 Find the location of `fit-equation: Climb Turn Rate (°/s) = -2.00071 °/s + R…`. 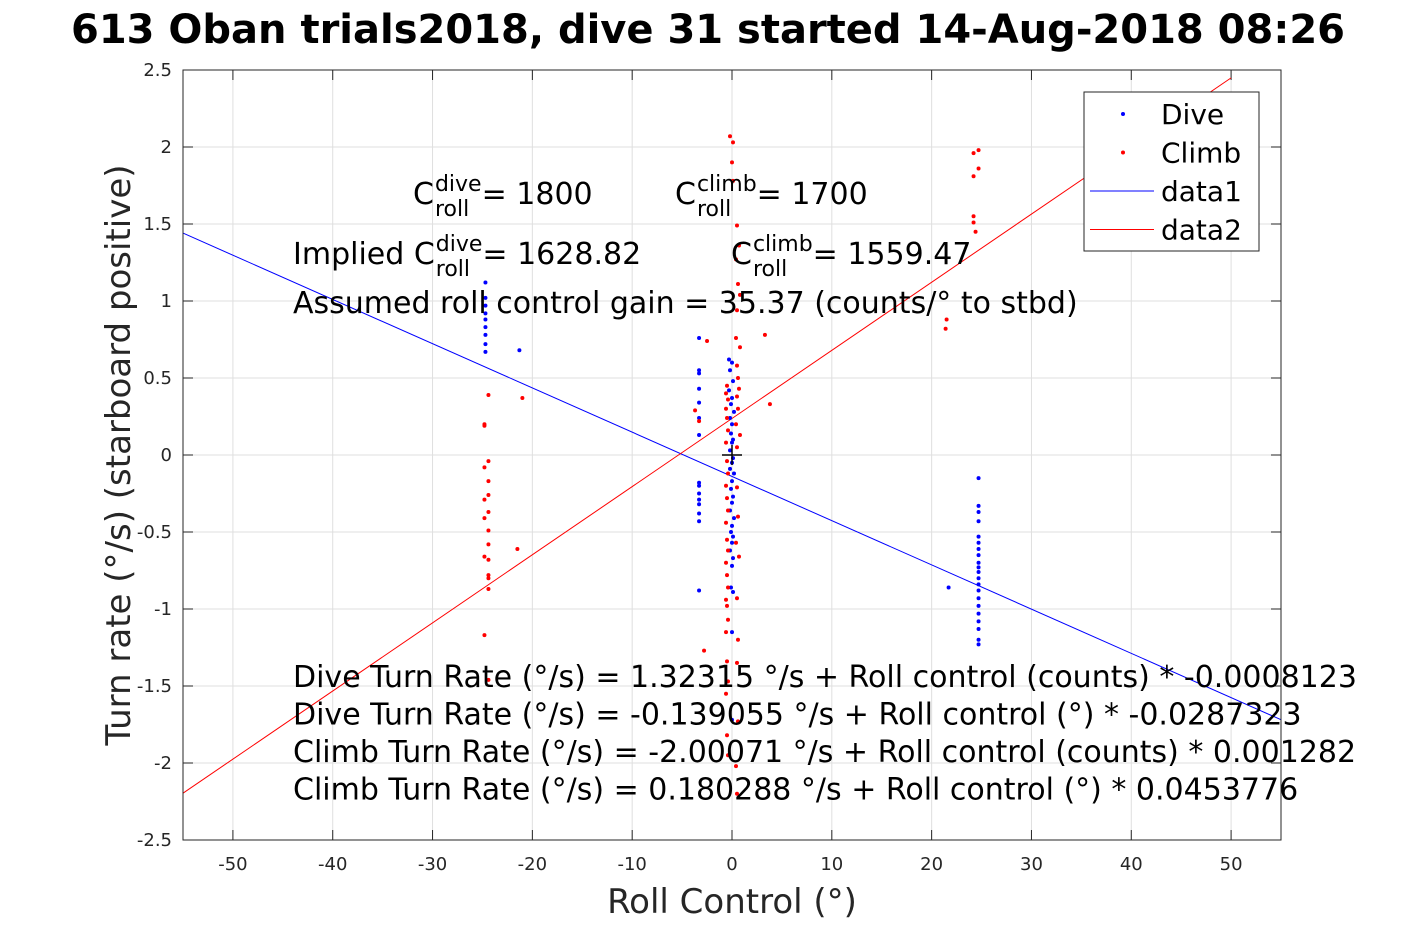

fit-equation: Climb Turn Rate (°/s) = -2.00071 °/s + R… is located at coordinates (824, 752).